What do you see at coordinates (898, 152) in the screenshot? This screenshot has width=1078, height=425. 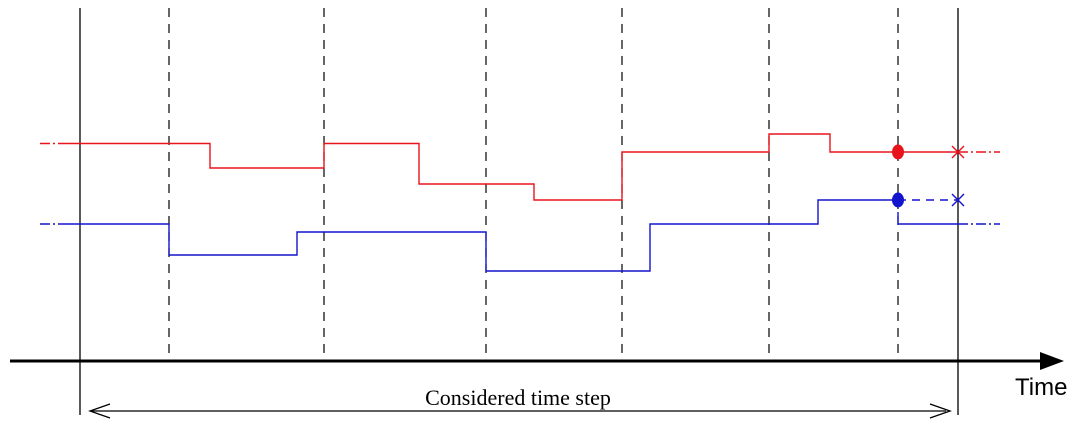 I see `red-marker-icon` at bounding box center [898, 152].